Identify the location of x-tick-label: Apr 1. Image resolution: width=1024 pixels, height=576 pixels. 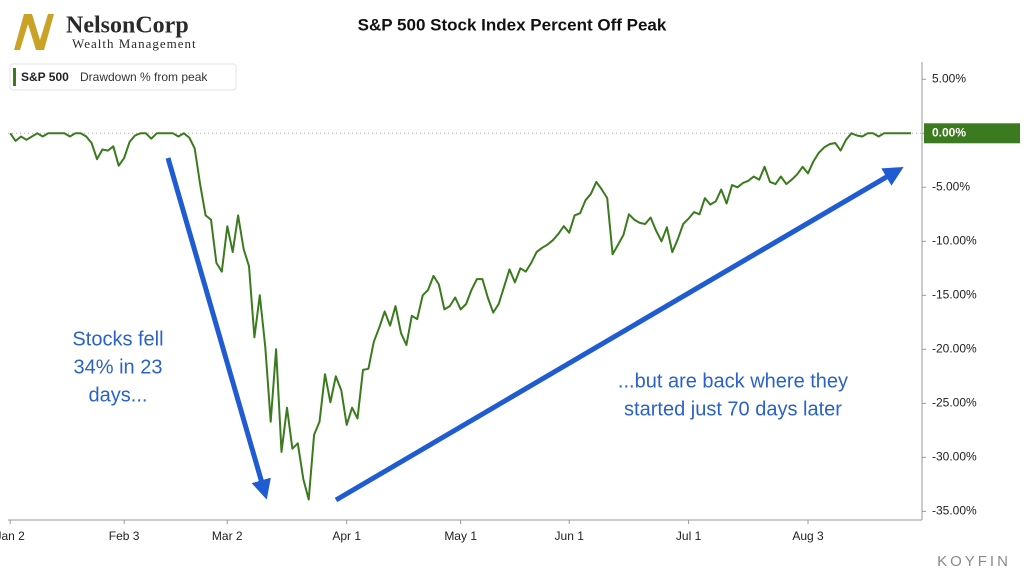
(346, 536).